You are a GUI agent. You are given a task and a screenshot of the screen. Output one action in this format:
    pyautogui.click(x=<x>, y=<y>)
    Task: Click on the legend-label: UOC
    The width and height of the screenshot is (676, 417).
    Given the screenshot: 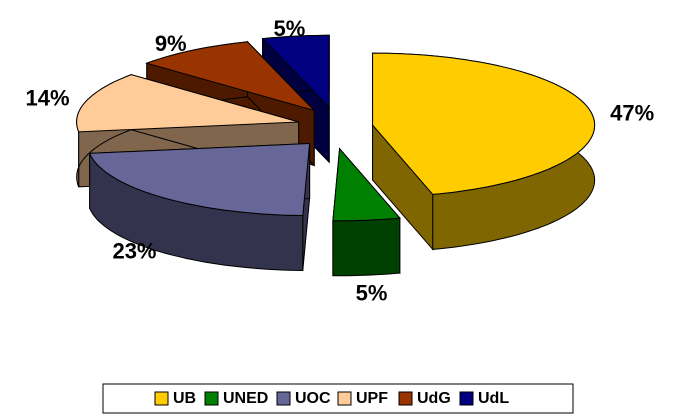 What is the action you would take?
    pyautogui.click(x=313, y=398)
    